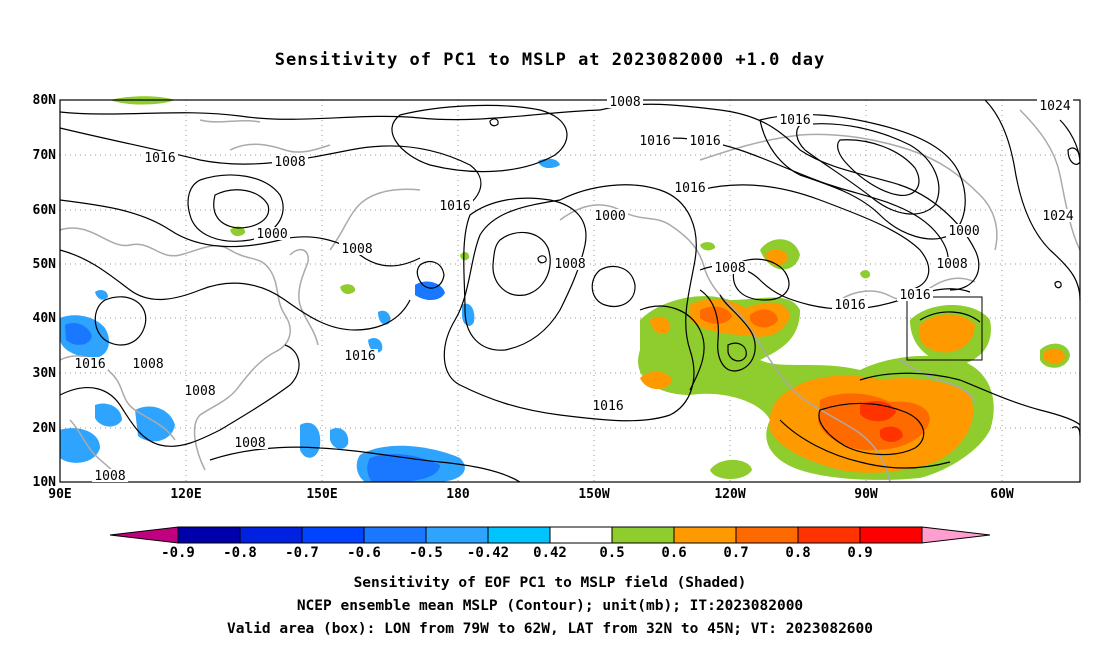 The width and height of the screenshot is (1100, 650). I want to click on contour-label: 1024, so click(1057, 216).